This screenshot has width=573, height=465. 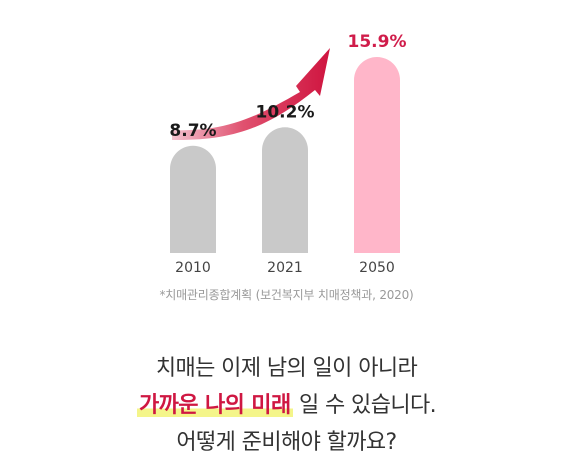 What do you see at coordinates (377, 42) in the screenshot?
I see `value-label-2050: 15.9%` at bounding box center [377, 42].